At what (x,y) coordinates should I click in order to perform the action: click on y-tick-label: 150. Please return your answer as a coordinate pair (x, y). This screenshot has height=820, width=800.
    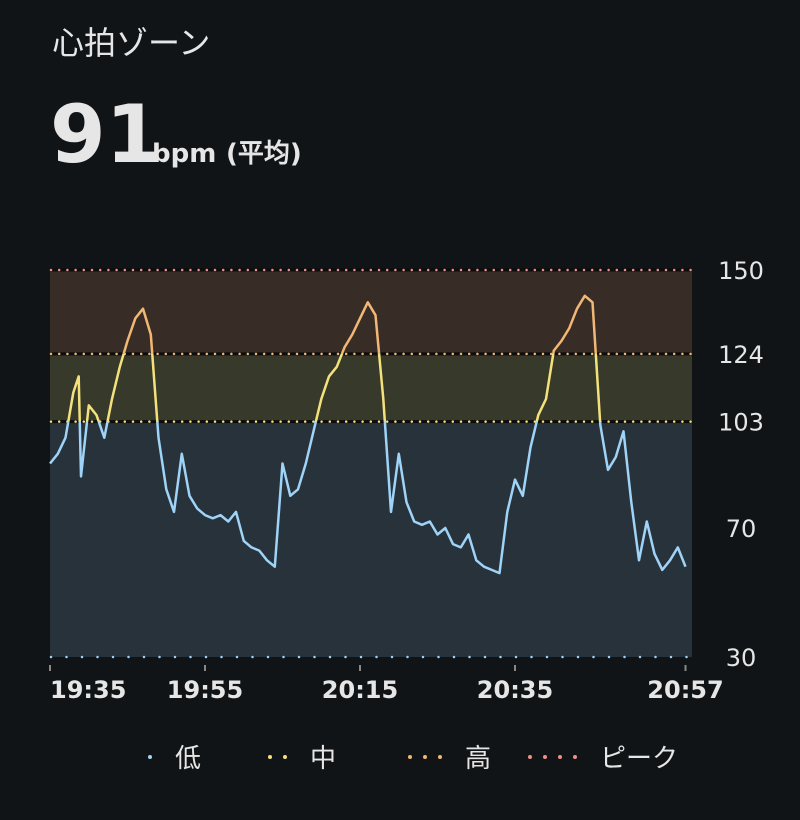
    Looking at the image, I should click on (741, 271).